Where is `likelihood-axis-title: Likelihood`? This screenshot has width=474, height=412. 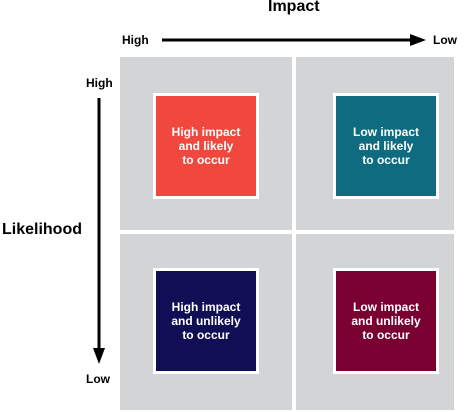
likelihood-axis-title: Likelihood is located at coordinates (42, 229).